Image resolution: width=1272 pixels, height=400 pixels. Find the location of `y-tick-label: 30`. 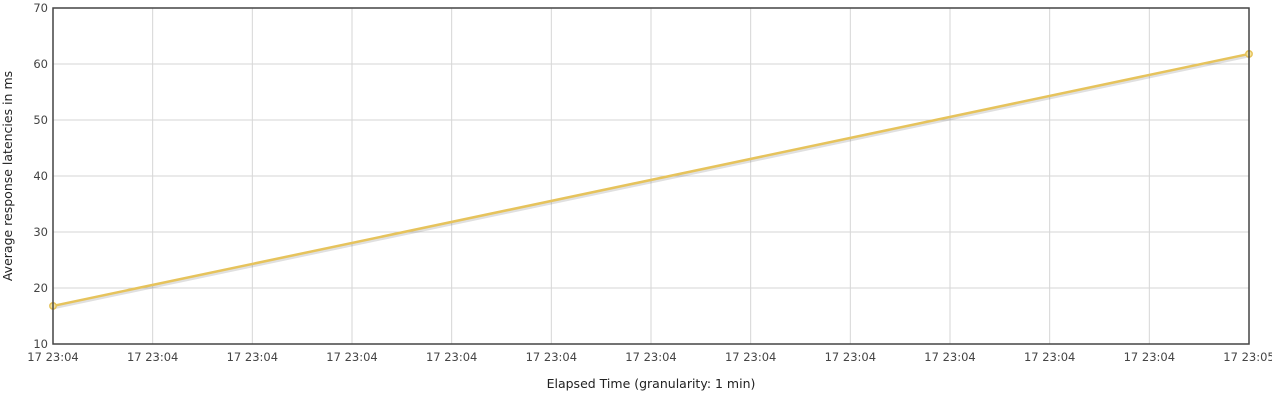

y-tick-label: 30 is located at coordinates (40, 232).